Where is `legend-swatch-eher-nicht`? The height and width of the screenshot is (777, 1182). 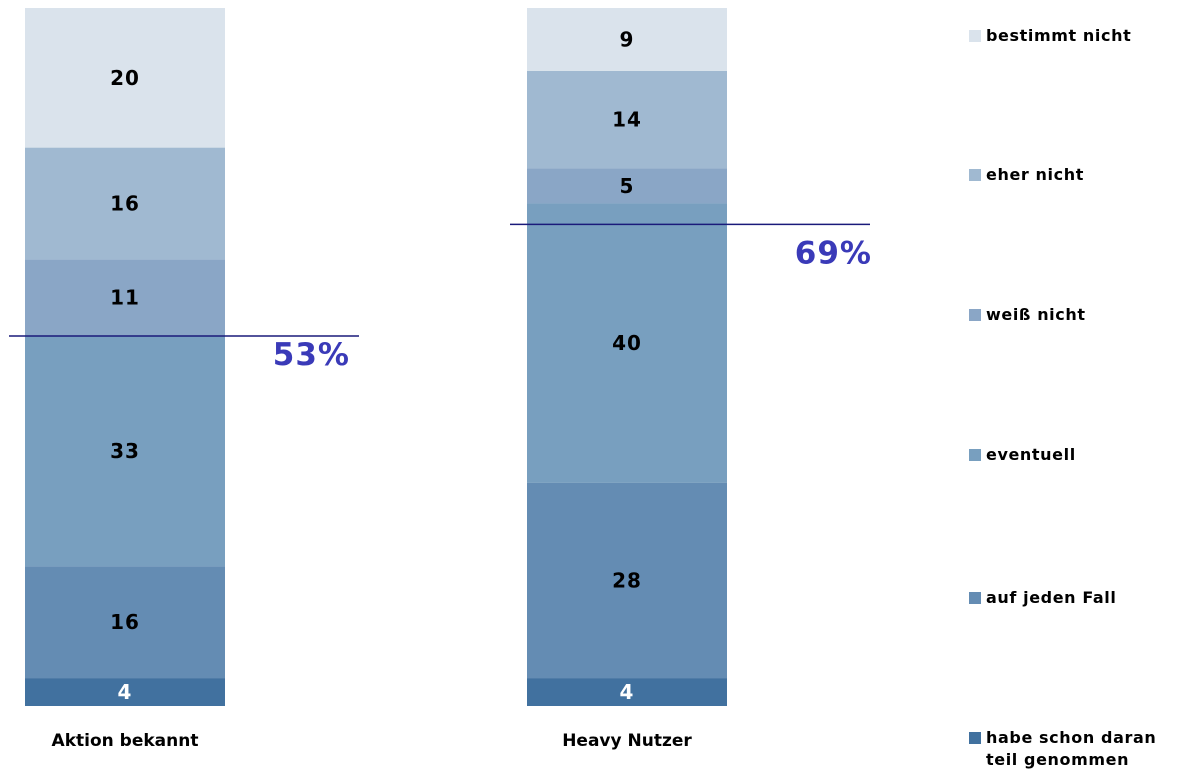
legend-swatch-eher-nicht is located at coordinates (975, 175).